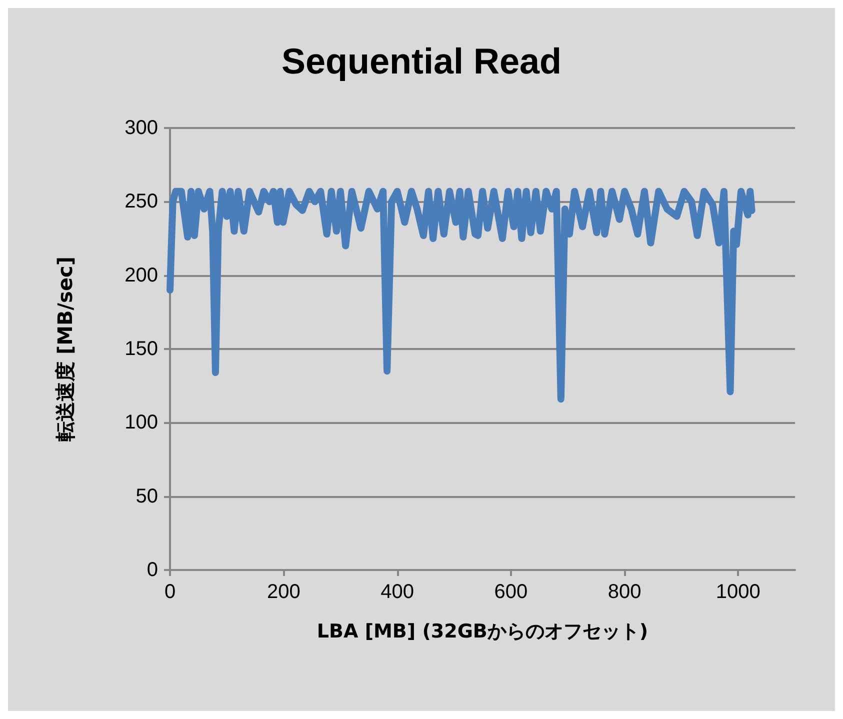  Describe the element at coordinates (141, 423) in the screenshot. I see `y-tick-label: 100` at that location.